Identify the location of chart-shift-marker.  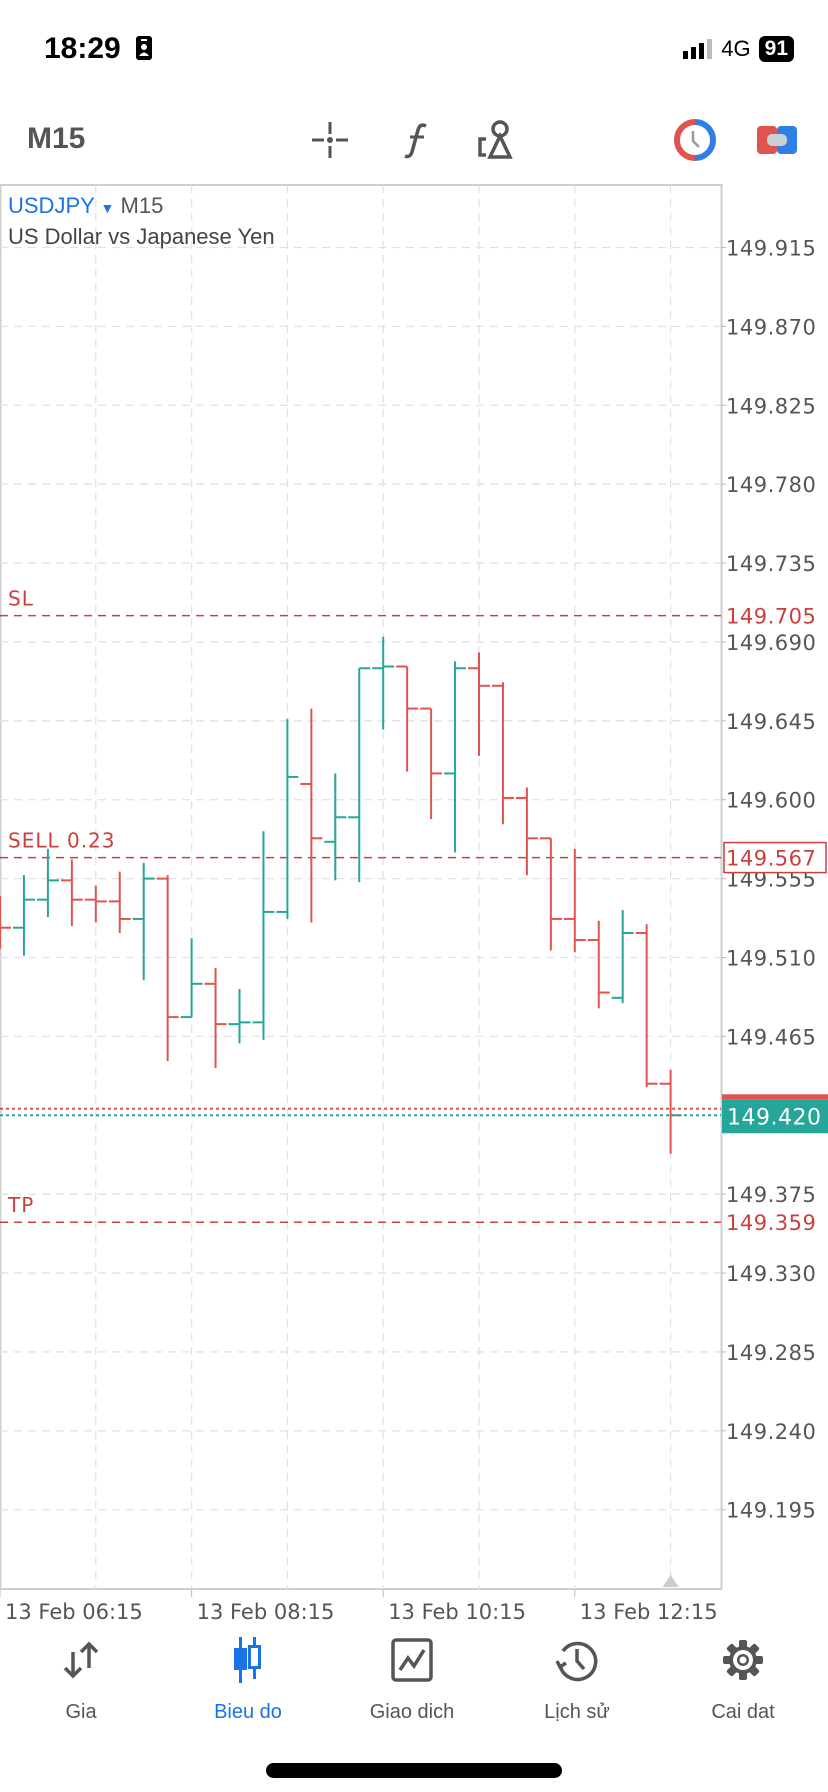
(670, 1581).